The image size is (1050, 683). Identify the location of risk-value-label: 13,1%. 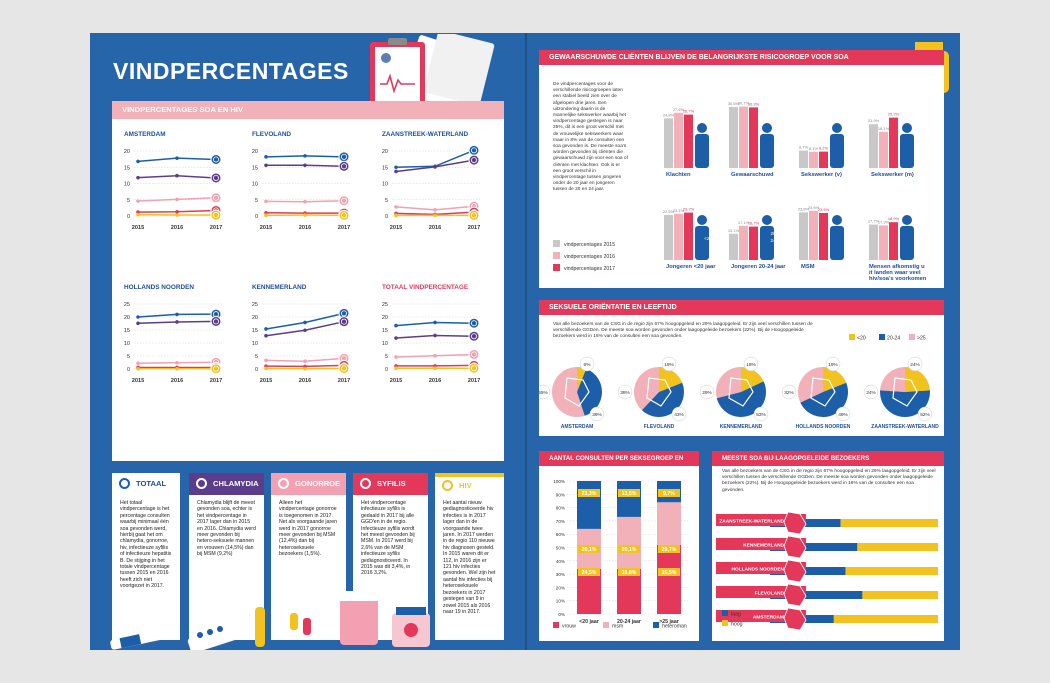
(734, 230).